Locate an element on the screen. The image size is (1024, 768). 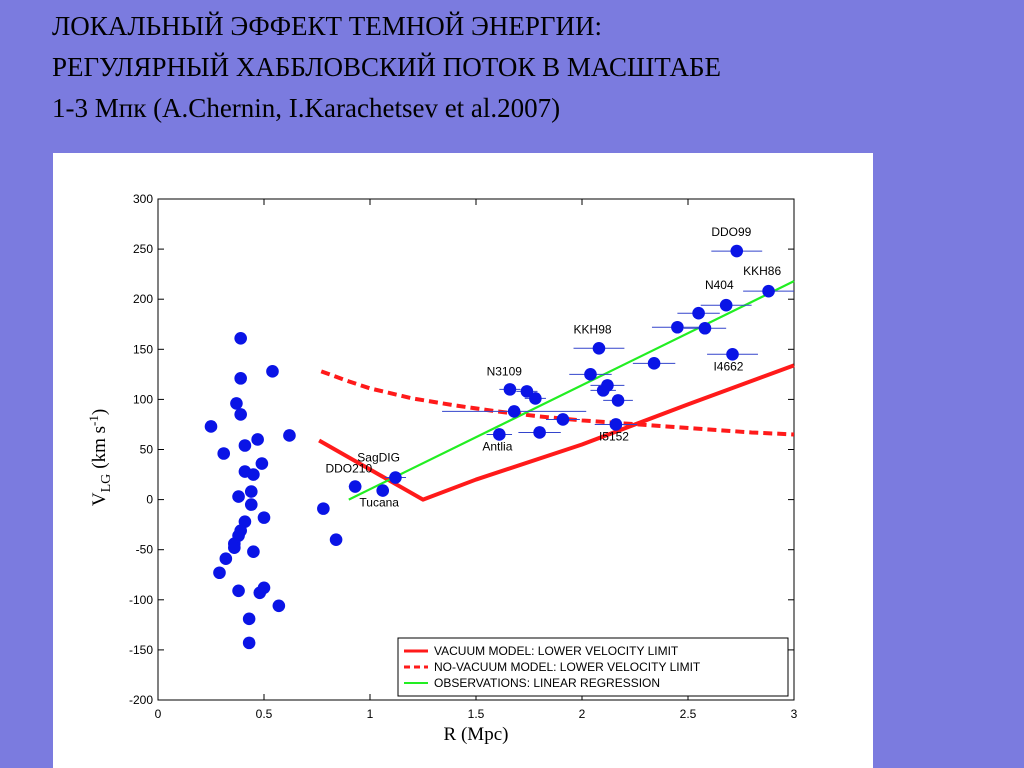
series-vacuum-line is located at coordinates (556, 432).